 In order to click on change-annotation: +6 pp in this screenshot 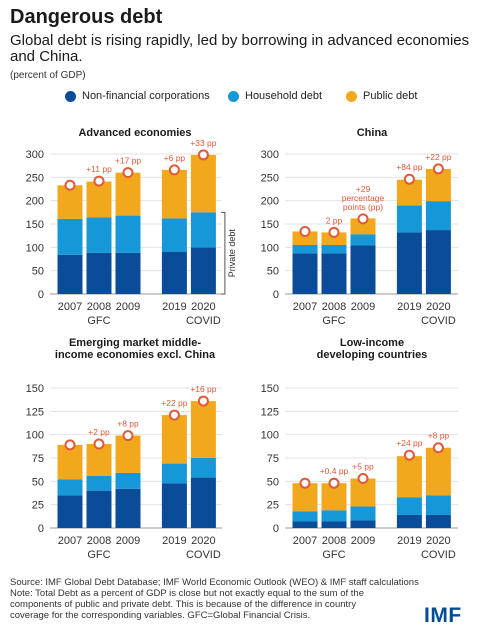, I will do `click(175, 158)`.